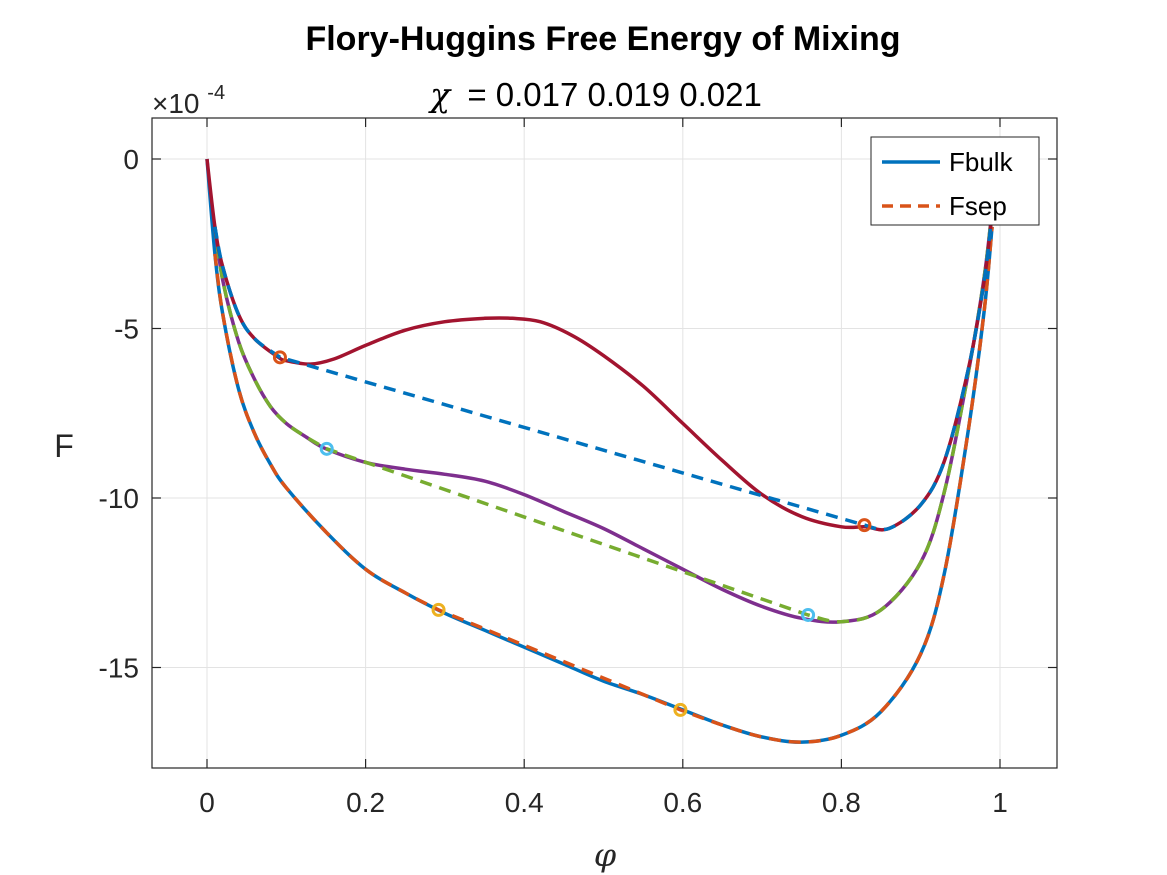 This screenshot has height=875, width=1167. I want to click on legend-box, so click(955, 181).